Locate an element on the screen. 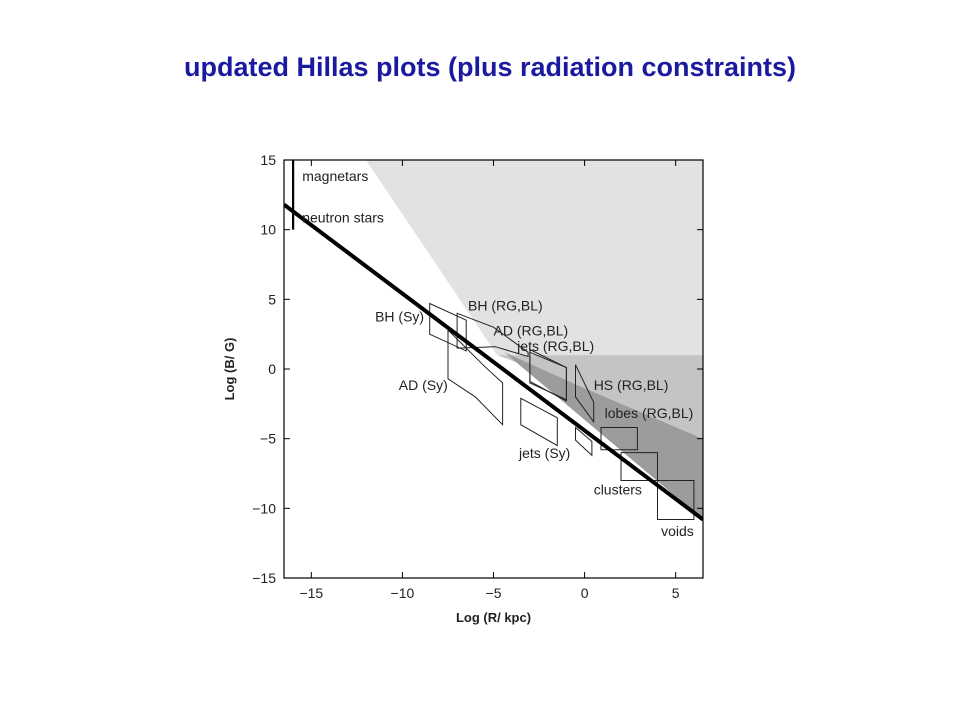 This screenshot has height=720, width=960. y-tick-label: 15 is located at coordinates (268, 160).